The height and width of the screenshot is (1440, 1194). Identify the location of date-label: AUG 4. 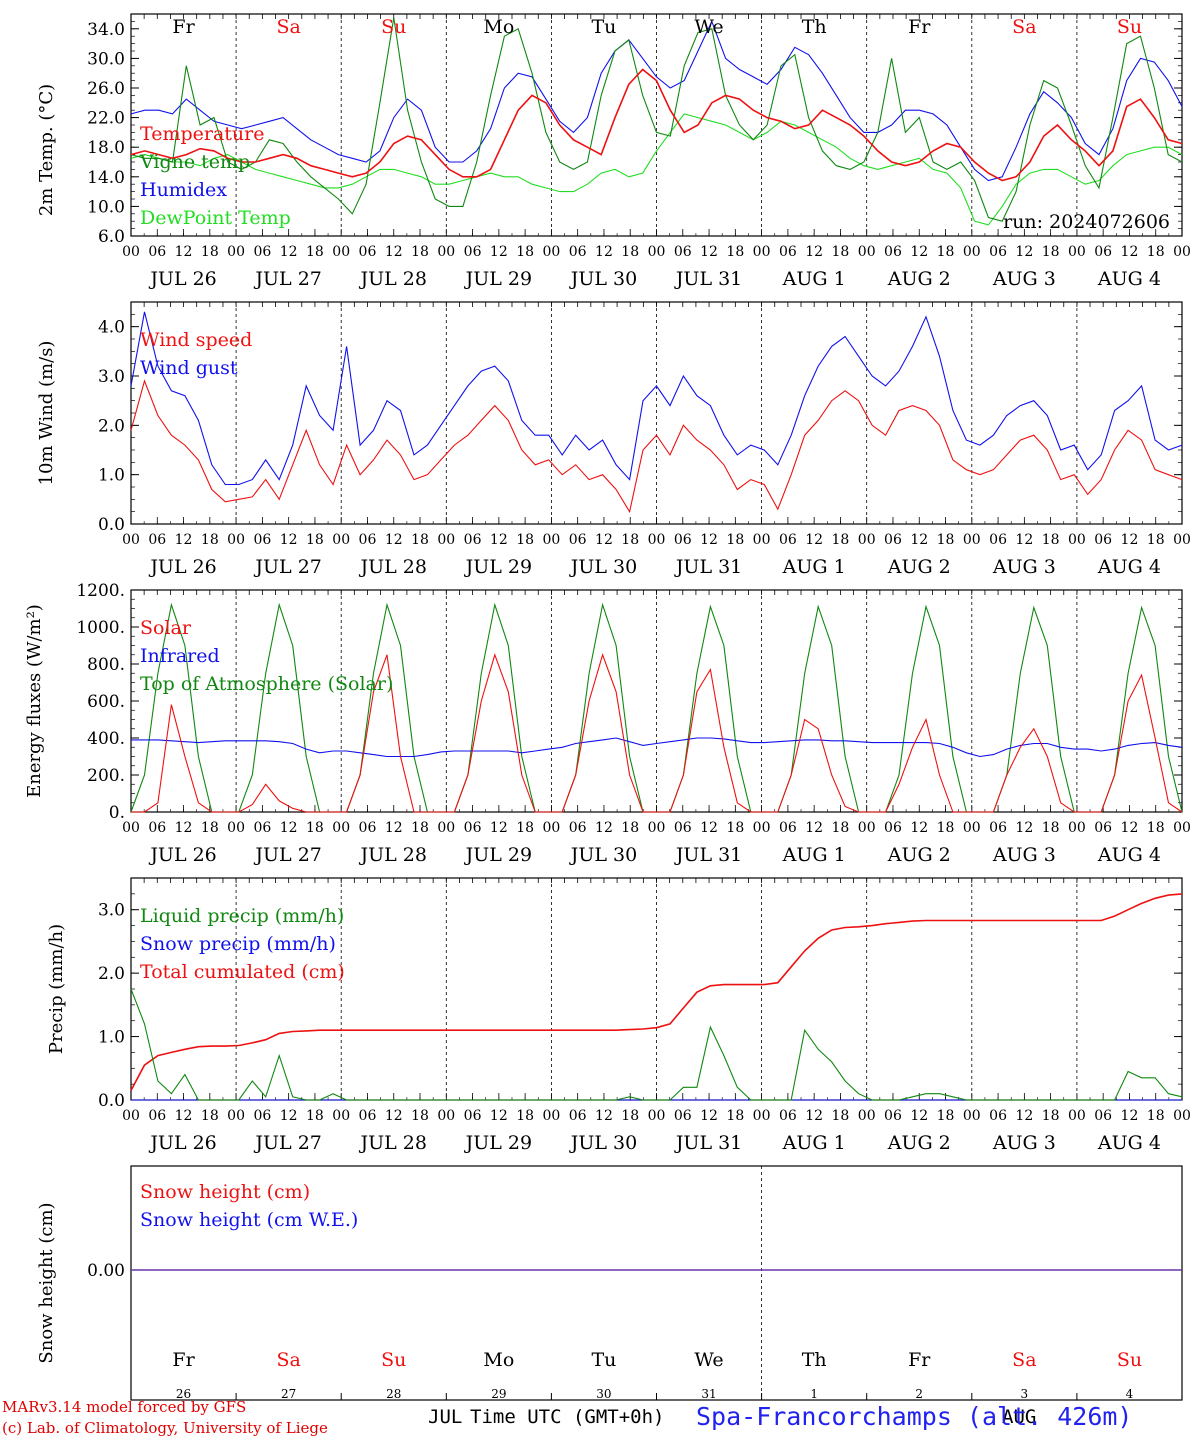
(1129, 855).